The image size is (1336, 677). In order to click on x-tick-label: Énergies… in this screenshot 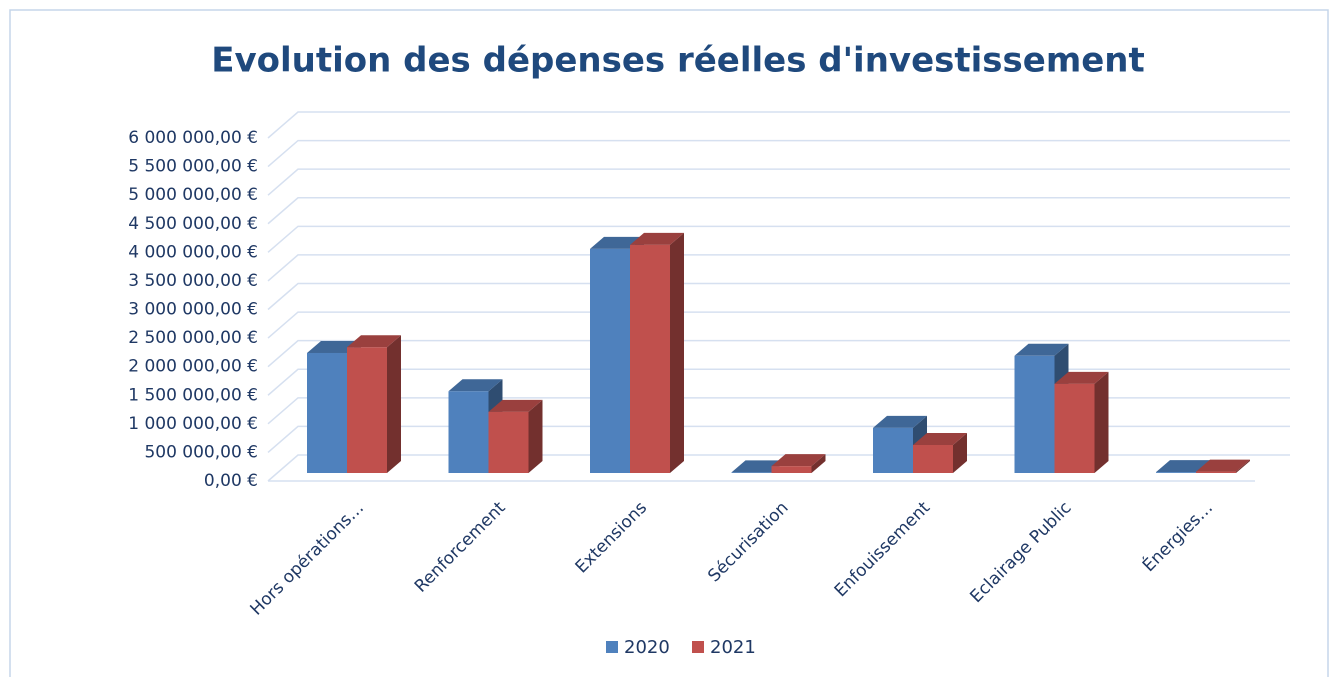, I will do `click(1178, 537)`.